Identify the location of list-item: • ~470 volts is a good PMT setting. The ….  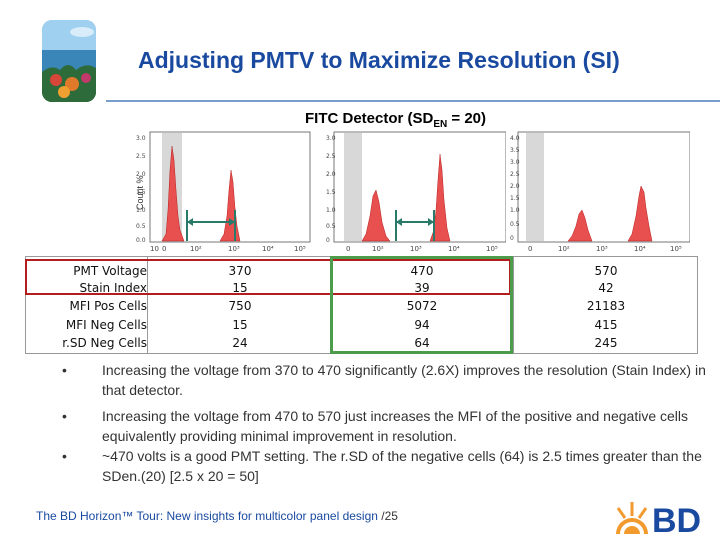
(382, 466).